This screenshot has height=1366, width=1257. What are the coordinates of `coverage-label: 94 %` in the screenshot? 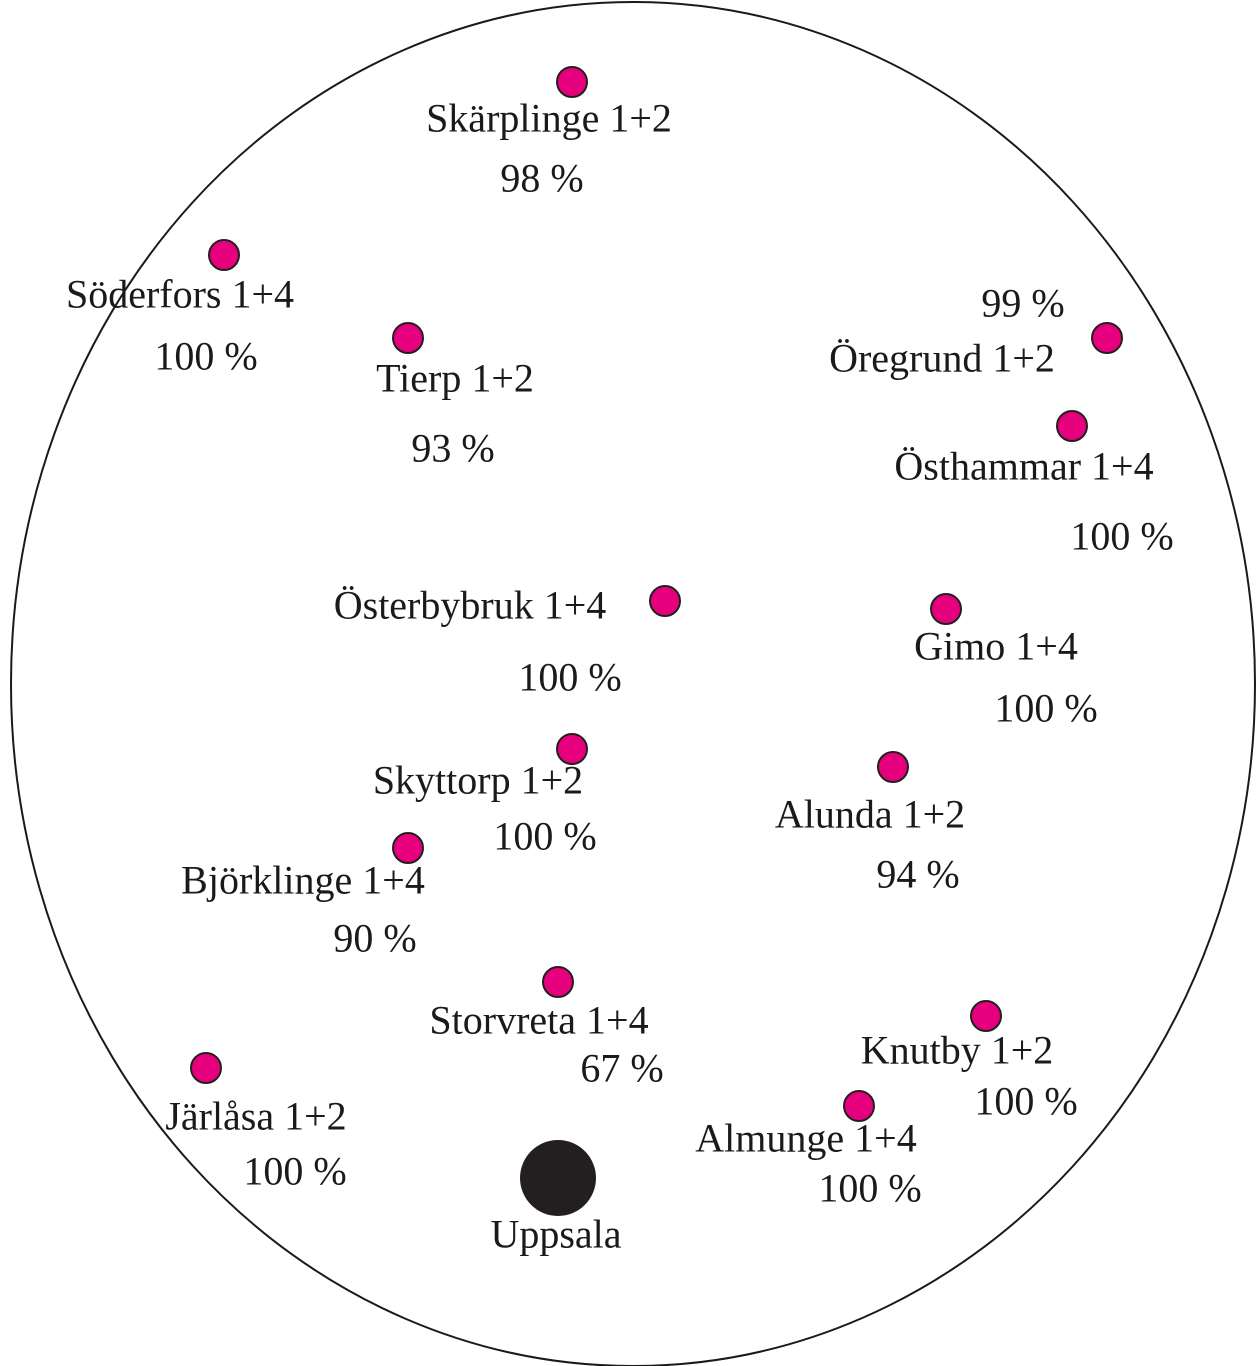 It's located at (917, 874).